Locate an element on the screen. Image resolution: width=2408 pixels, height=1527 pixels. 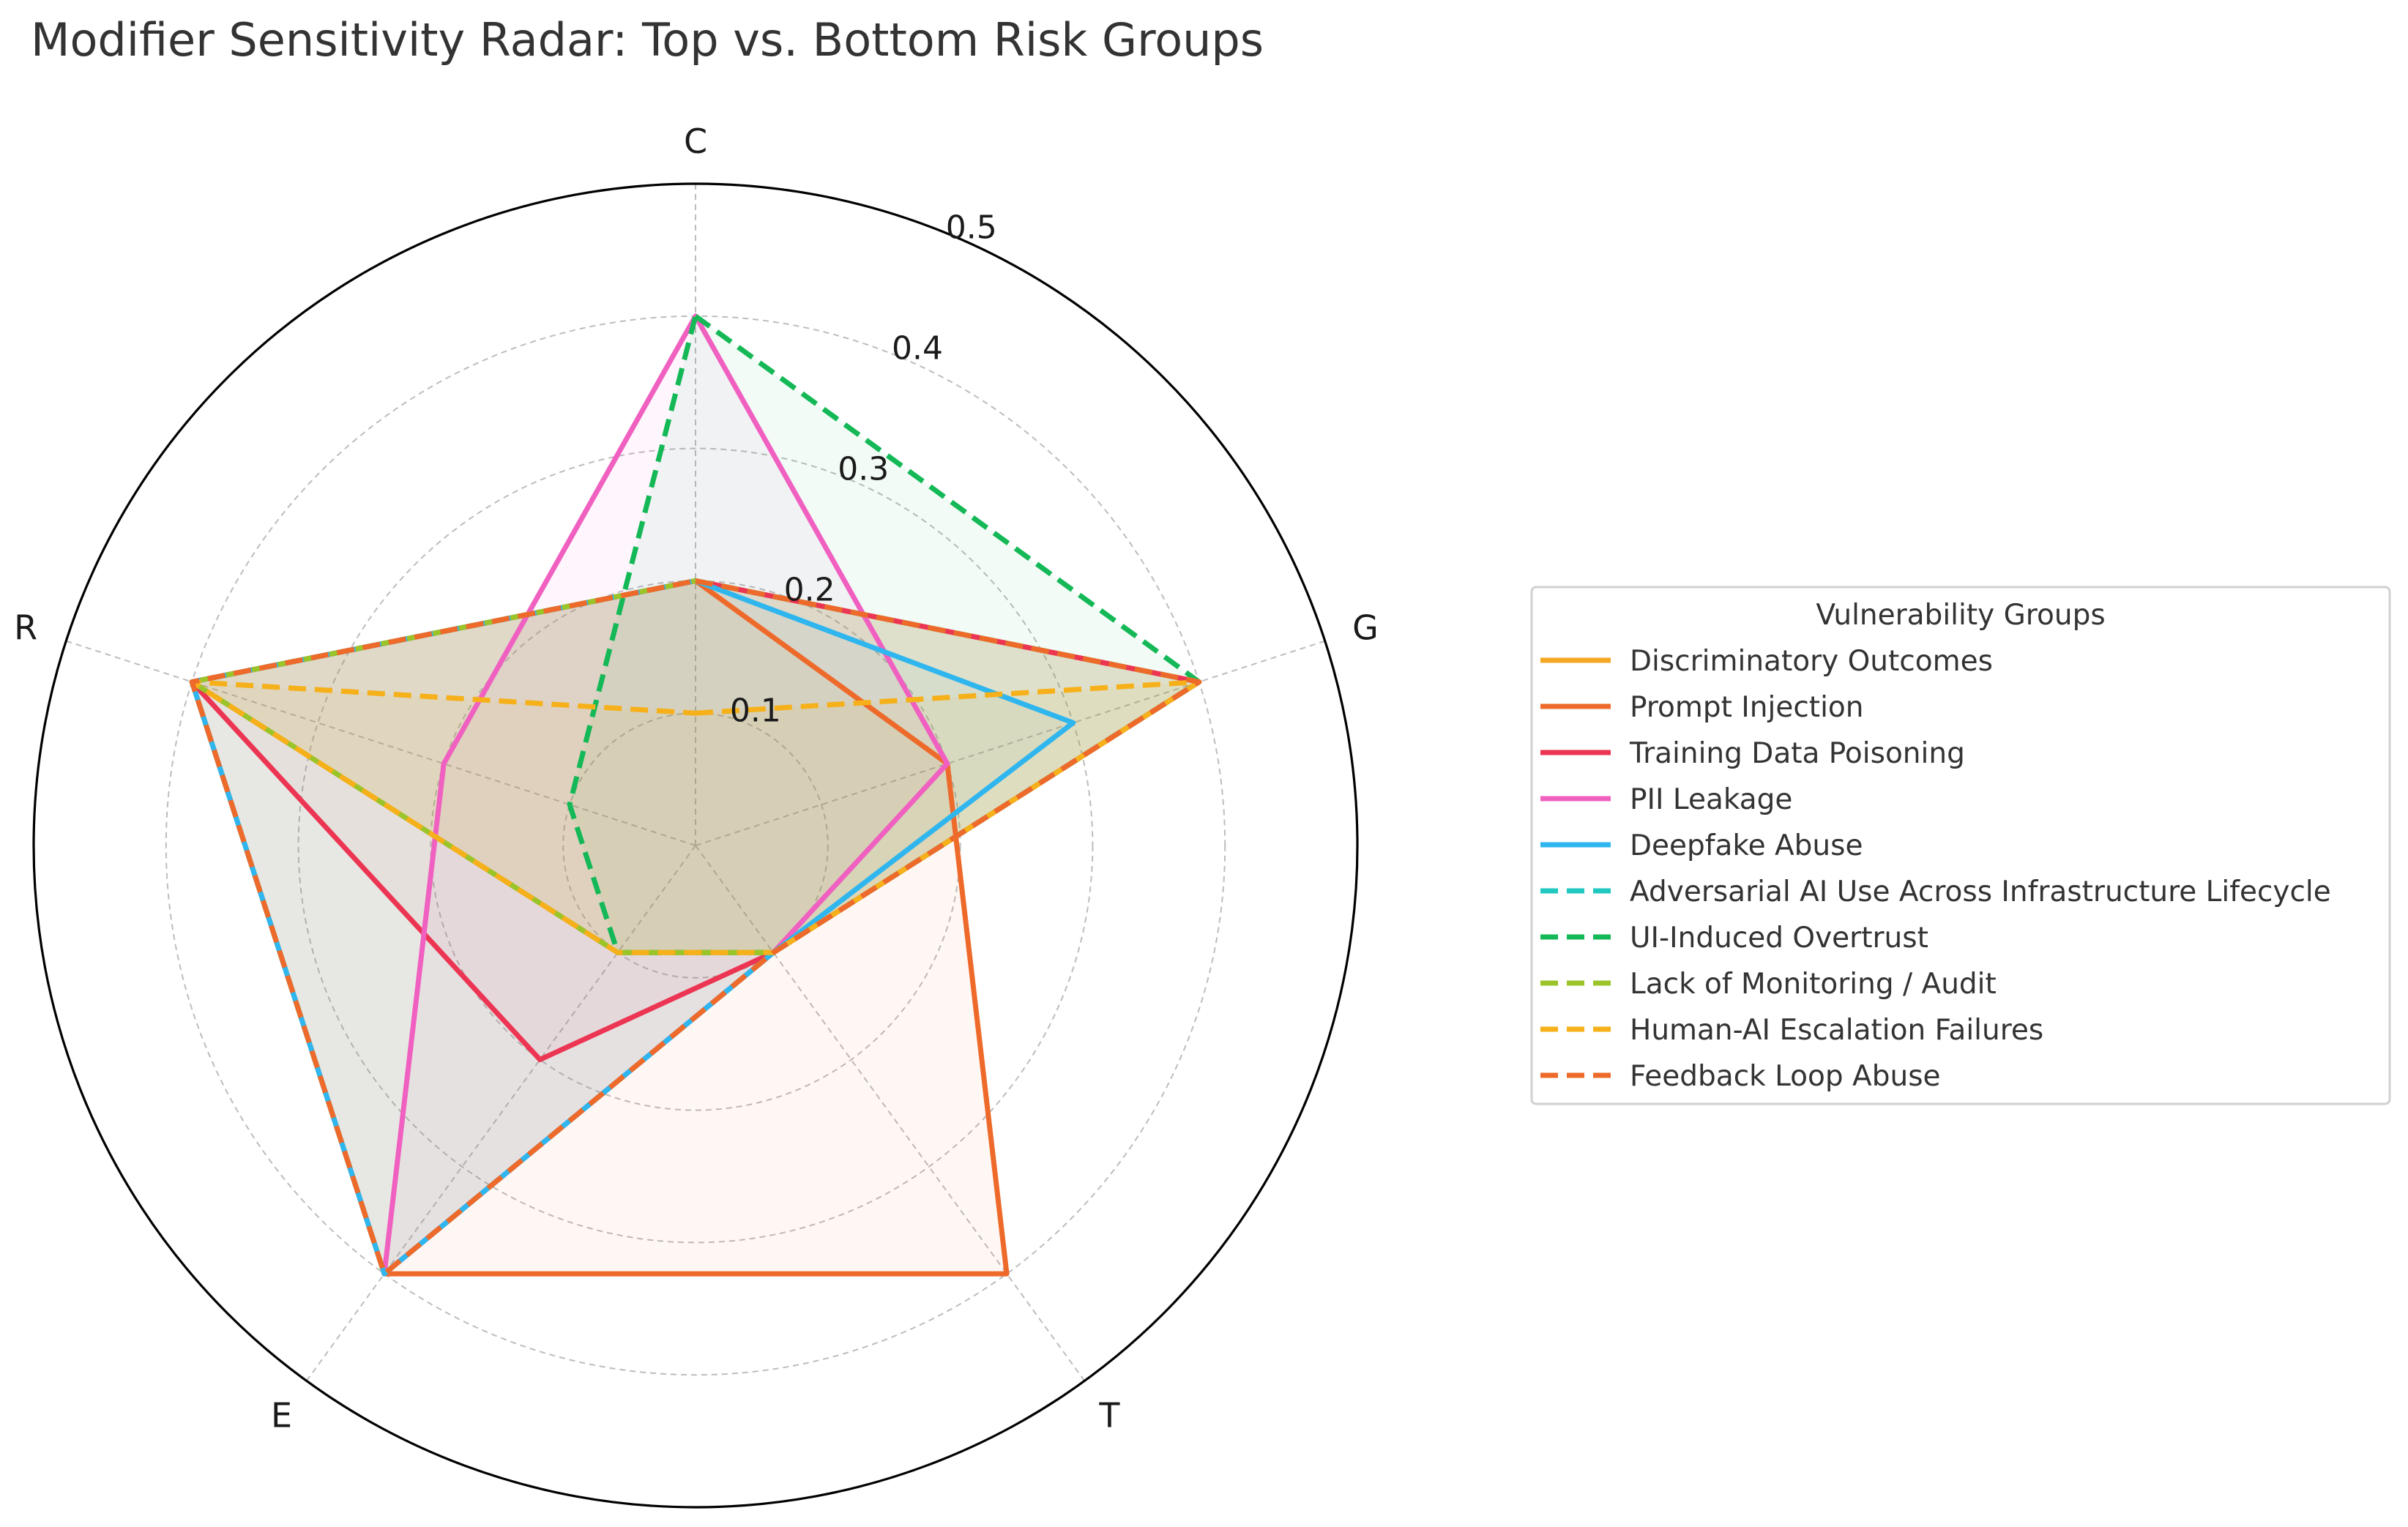
legend-item: Feedback Loop Abuse is located at coordinates (1740, 1076).